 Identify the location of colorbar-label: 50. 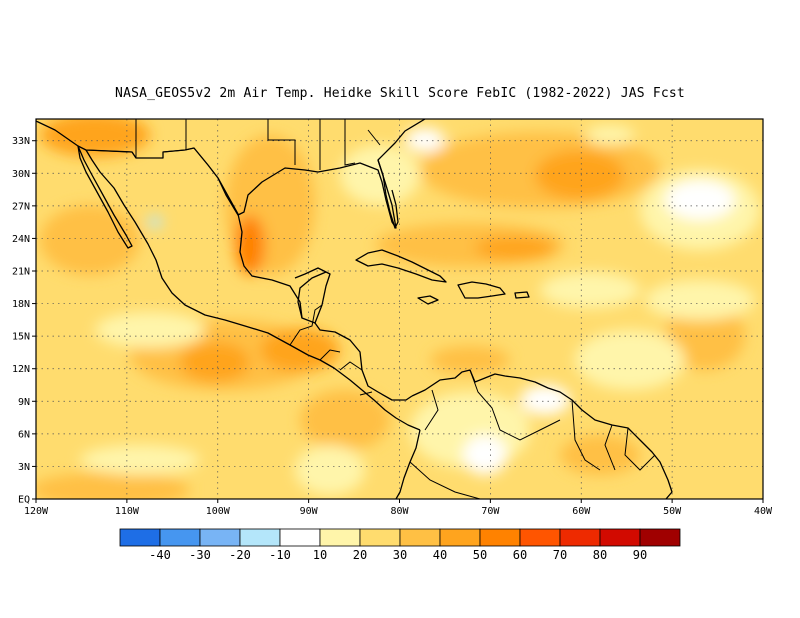
(480, 555).